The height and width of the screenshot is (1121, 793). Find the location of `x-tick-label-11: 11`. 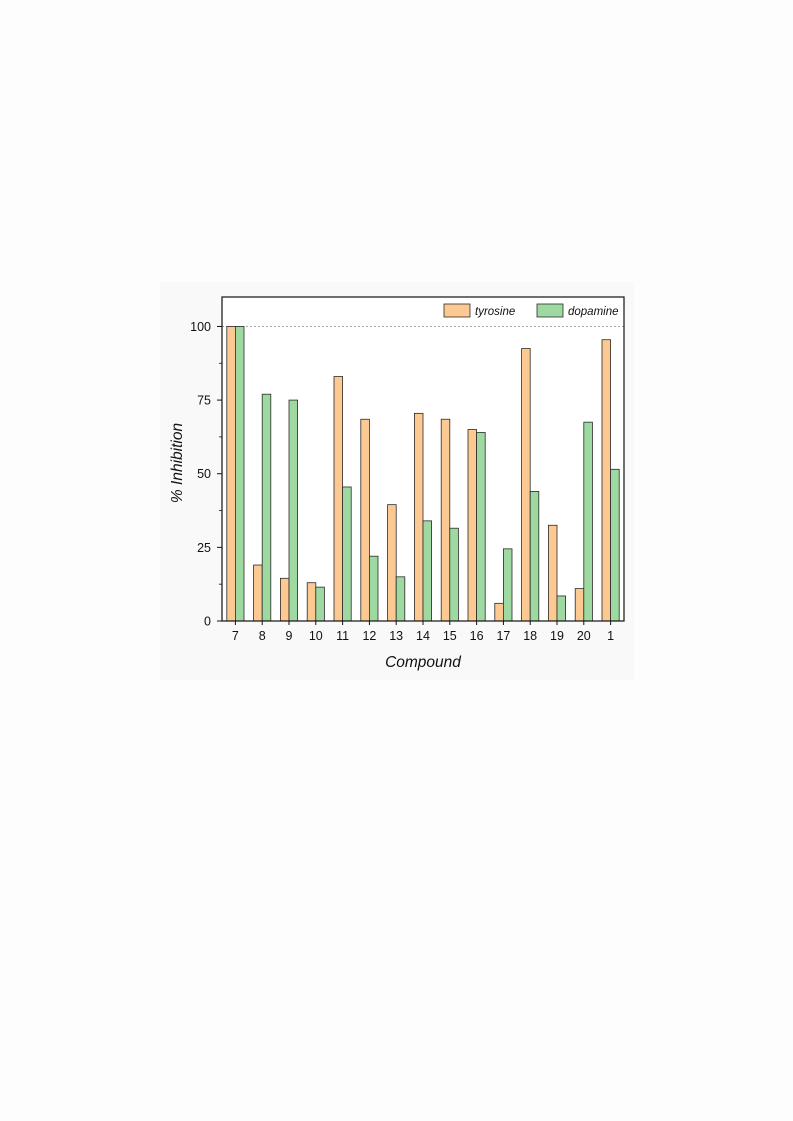

x-tick-label-11: 11 is located at coordinates (342, 636).